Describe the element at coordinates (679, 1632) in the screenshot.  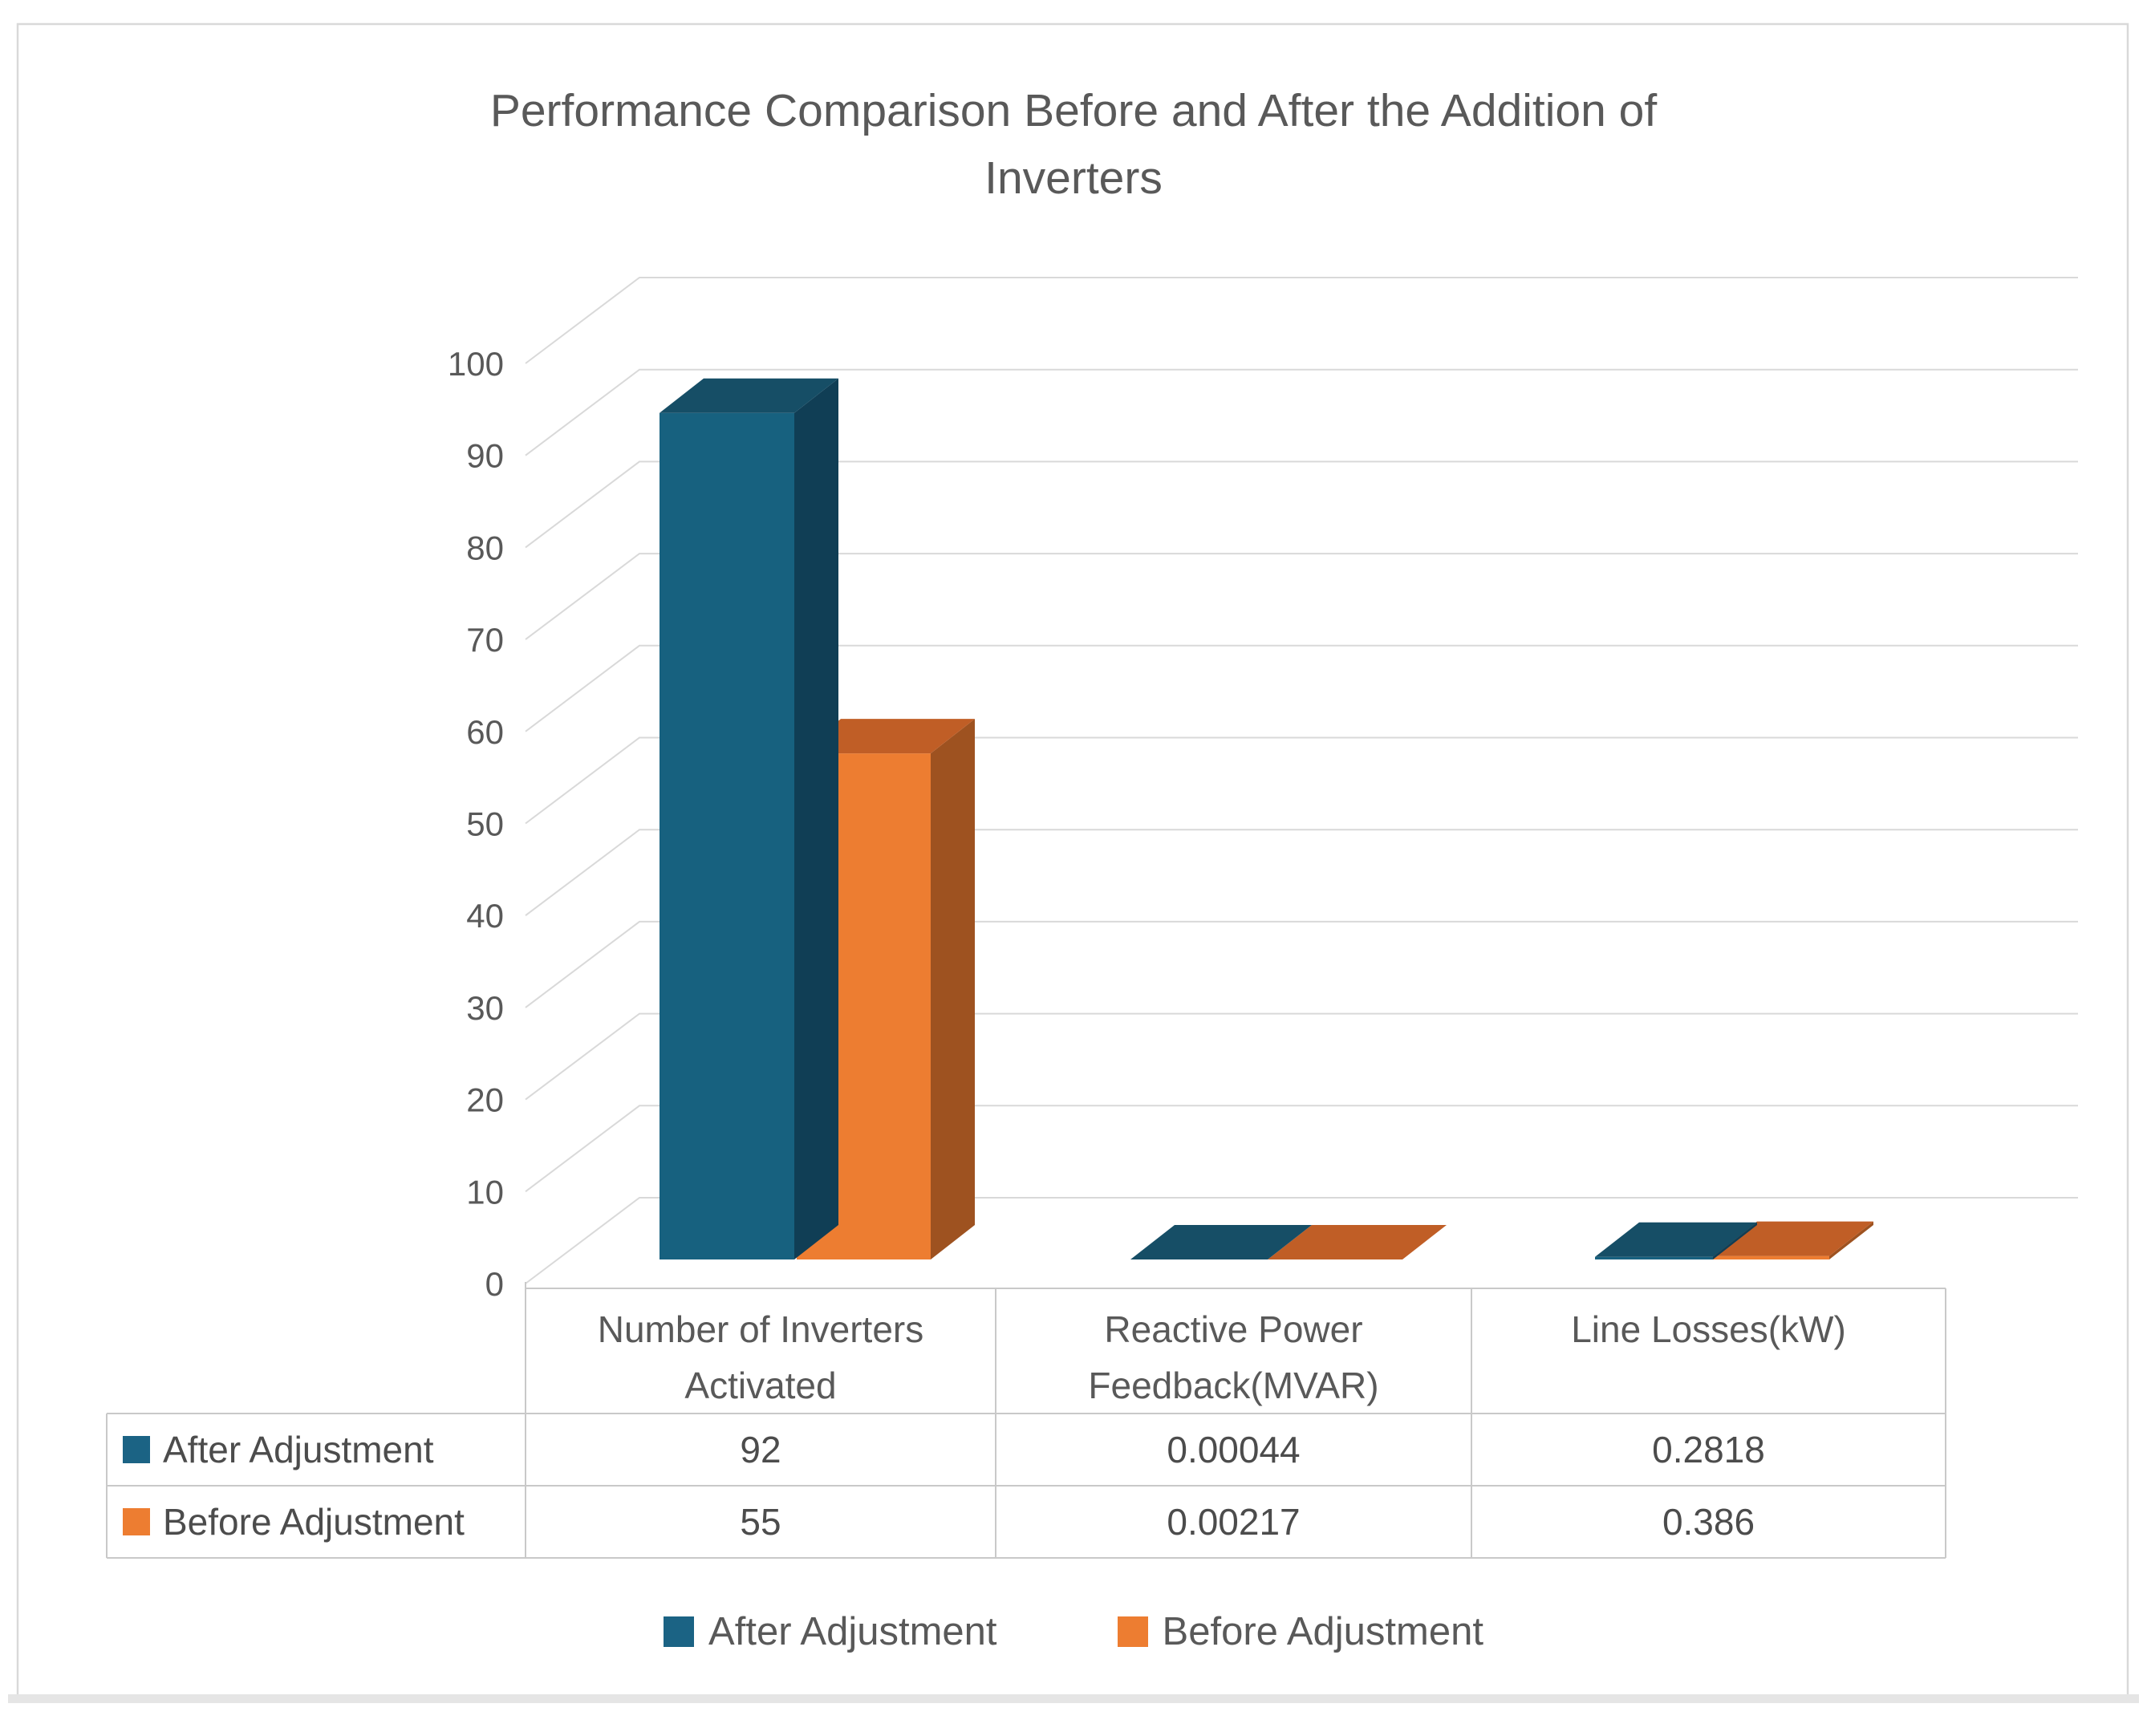
I see `after-adjustment-legend-icon` at that location.